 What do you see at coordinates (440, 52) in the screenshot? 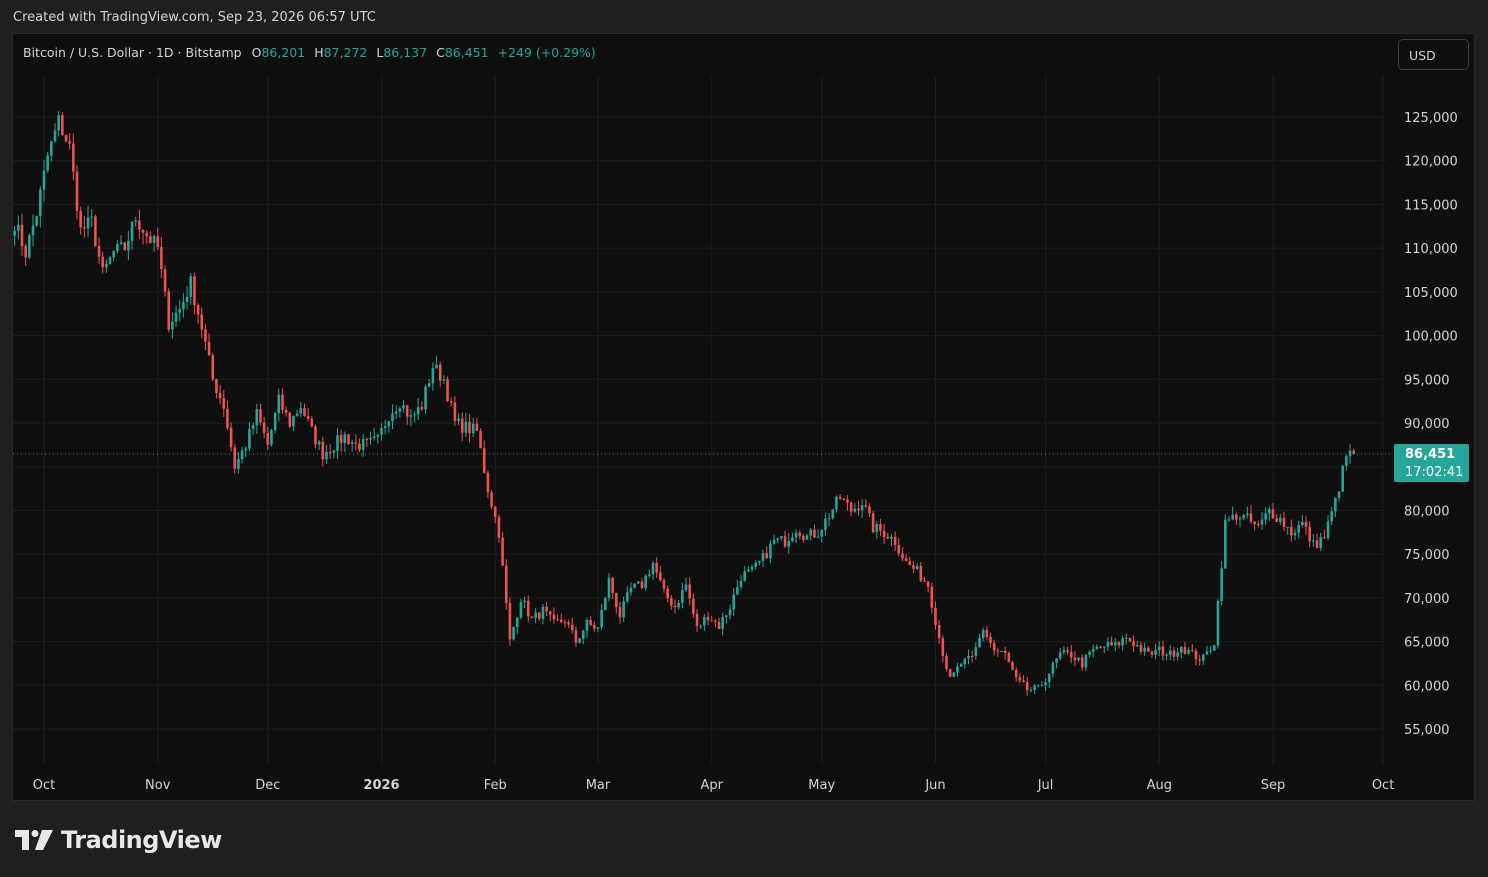
I see `close-label: C` at bounding box center [440, 52].